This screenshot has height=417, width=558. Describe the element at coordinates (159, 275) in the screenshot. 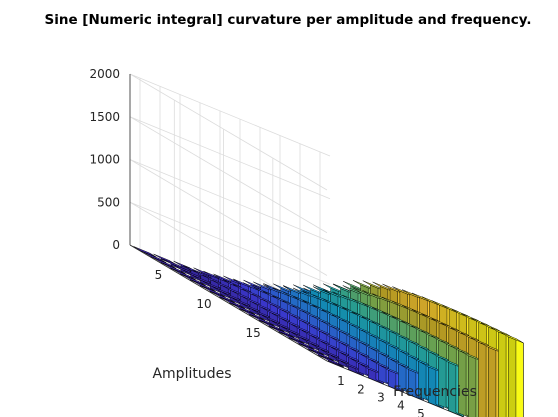

I see `y-tick-label: 5` at that location.